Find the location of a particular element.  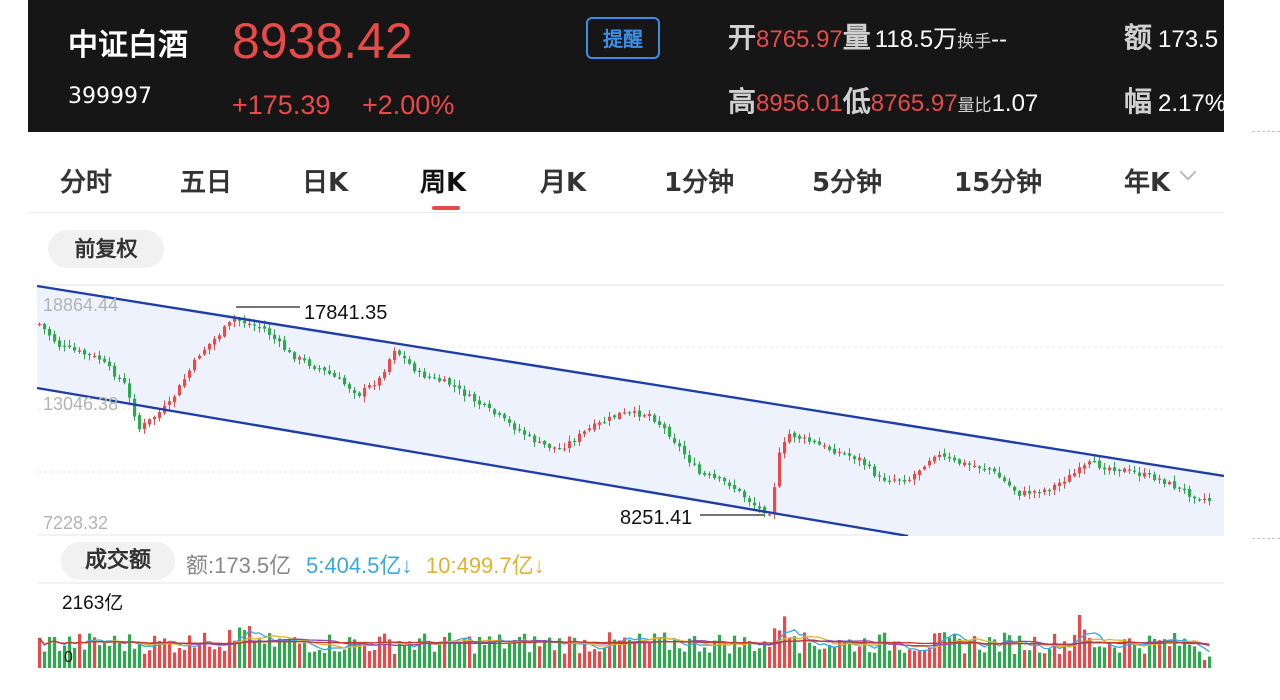

tab-minute: 分时 is located at coordinates (86, 183).